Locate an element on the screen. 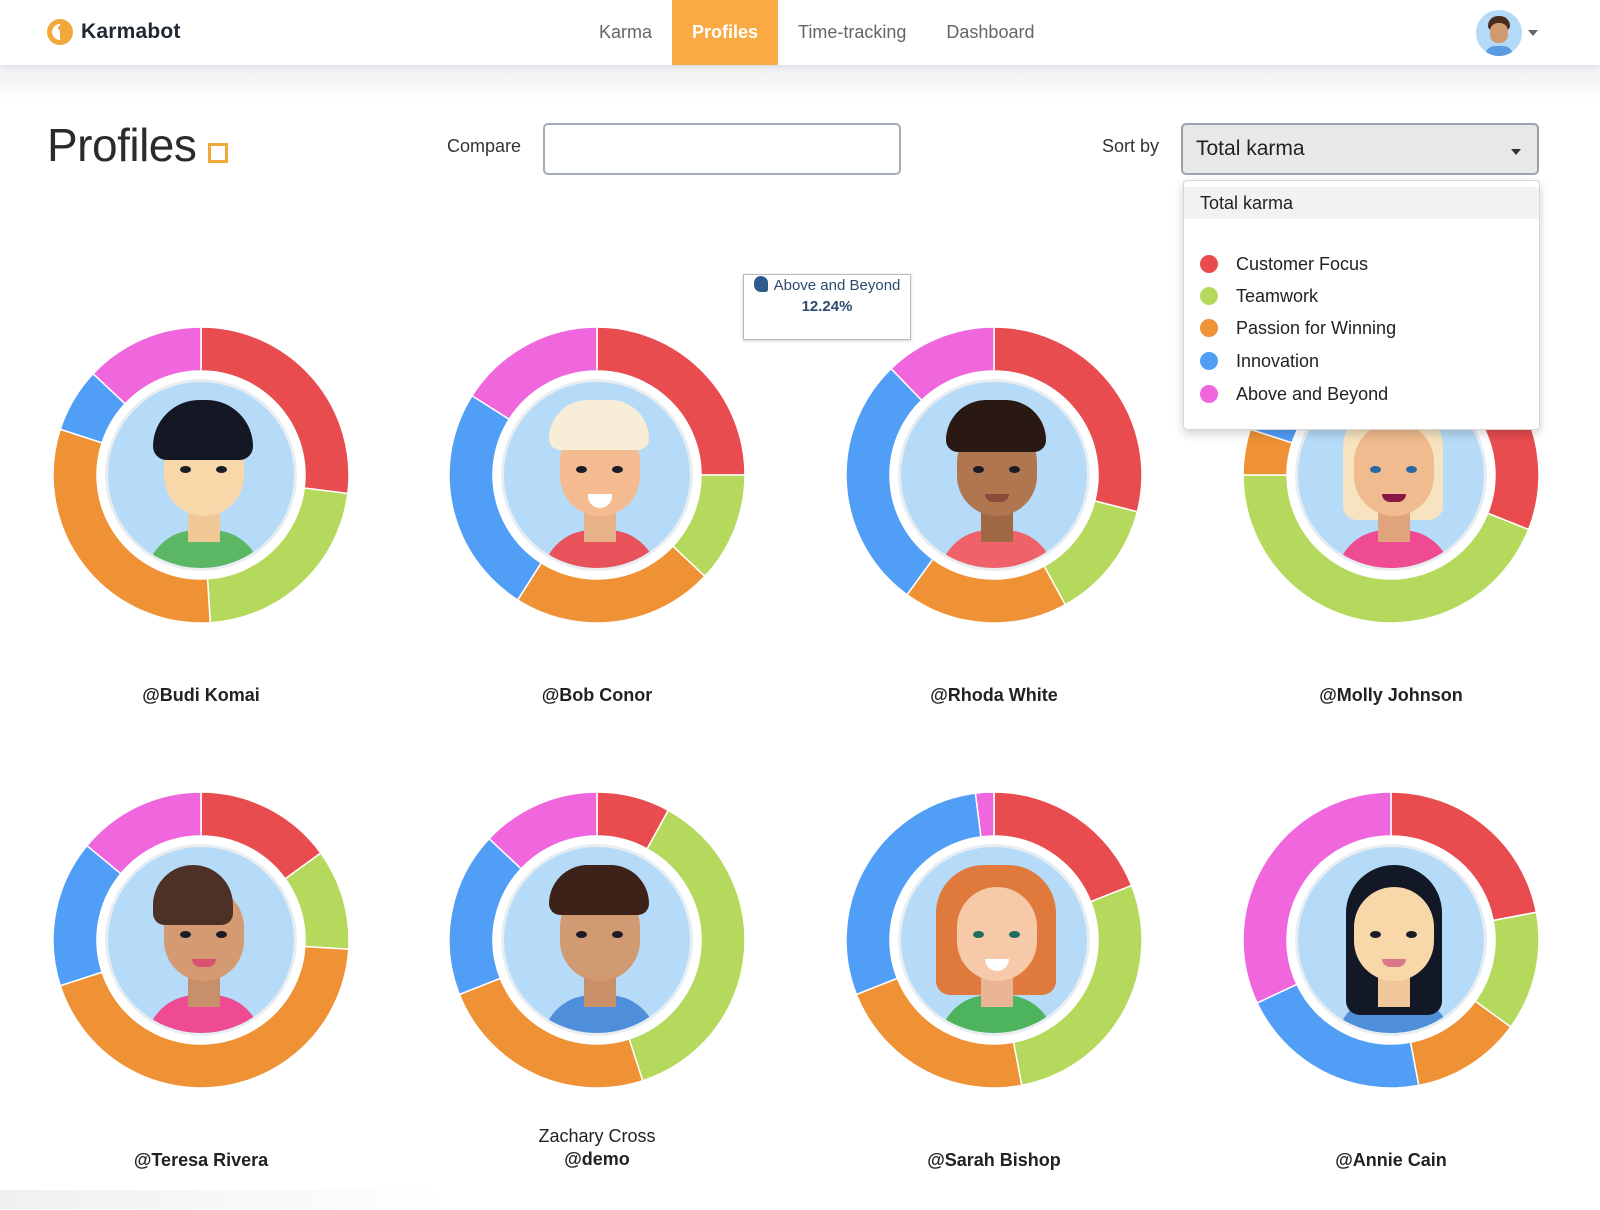 Image resolution: width=1600 pixels, height=1210 pixels. user-menu is located at coordinates (1507, 33).